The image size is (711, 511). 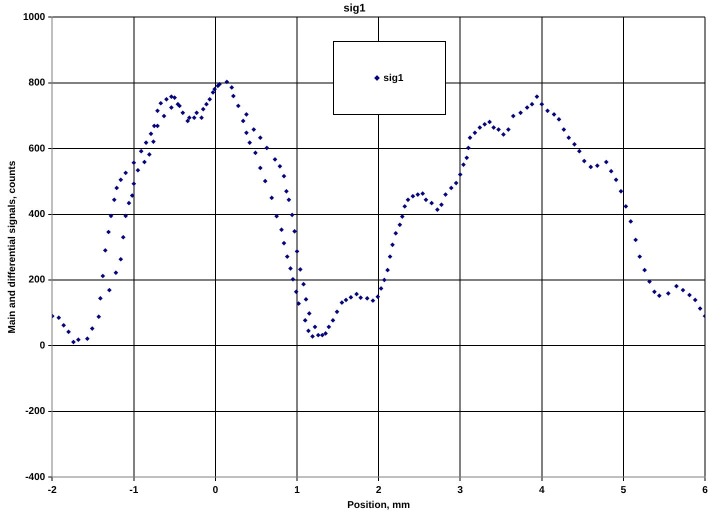 I want to click on y-tick-label: 0, so click(x=43, y=346).